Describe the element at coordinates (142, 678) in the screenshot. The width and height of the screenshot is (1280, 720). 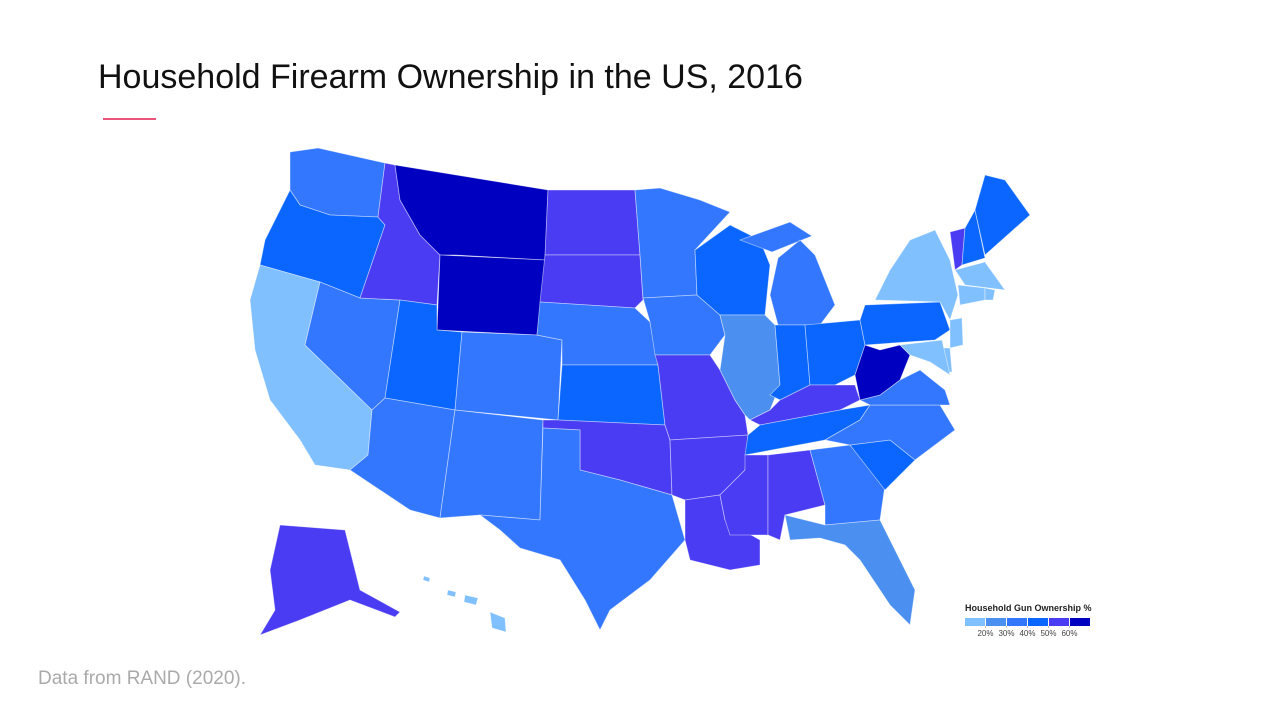
I see `source: Data from RAND (2020).` at that location.